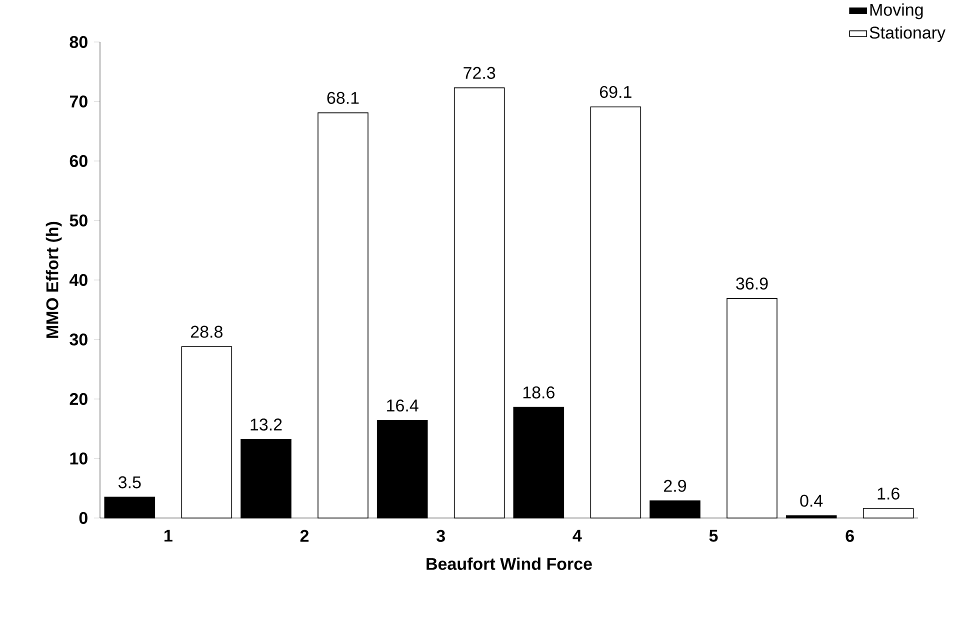  Describe the element at coordinates (889, 494) in the screenshot. I see `data-label: 1.6` at that location.